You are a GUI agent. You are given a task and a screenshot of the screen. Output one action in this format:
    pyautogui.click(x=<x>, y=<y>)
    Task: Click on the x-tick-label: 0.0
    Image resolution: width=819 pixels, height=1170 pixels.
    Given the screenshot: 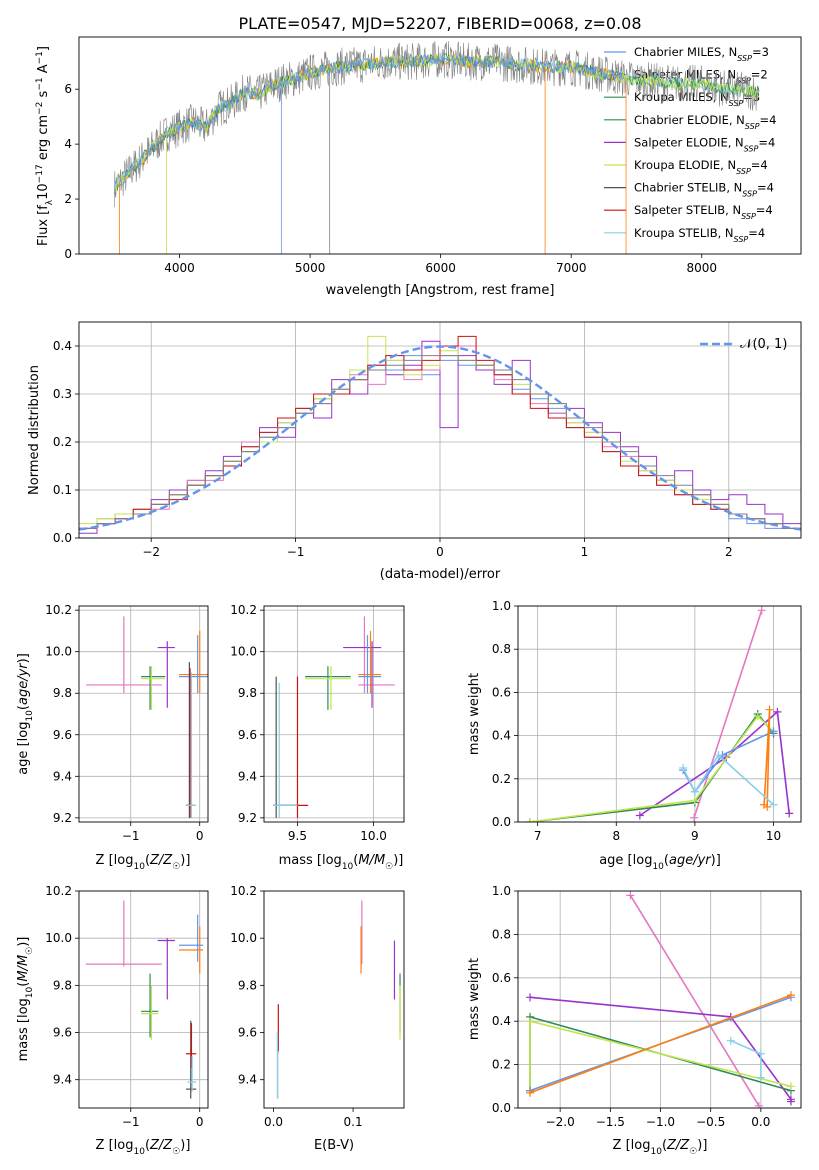 What is the action you would take?
    pyautogui.click(x=273, y=1122)
    